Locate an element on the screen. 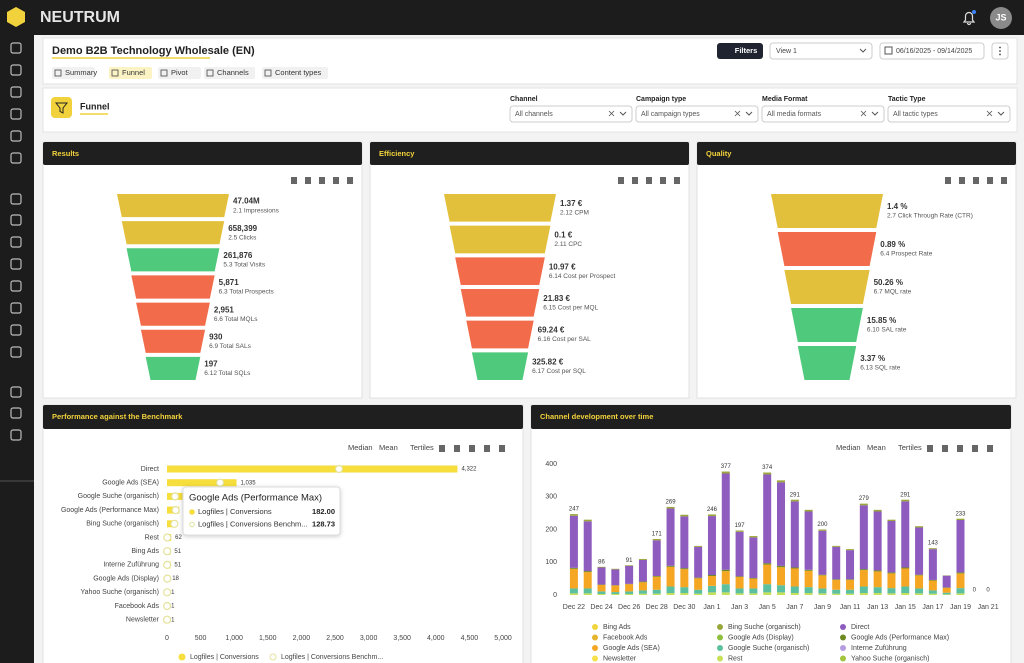 The width and height of the screenshot is (1024, 663). logo: NEUTRUM is located at coordinates (80, 17).